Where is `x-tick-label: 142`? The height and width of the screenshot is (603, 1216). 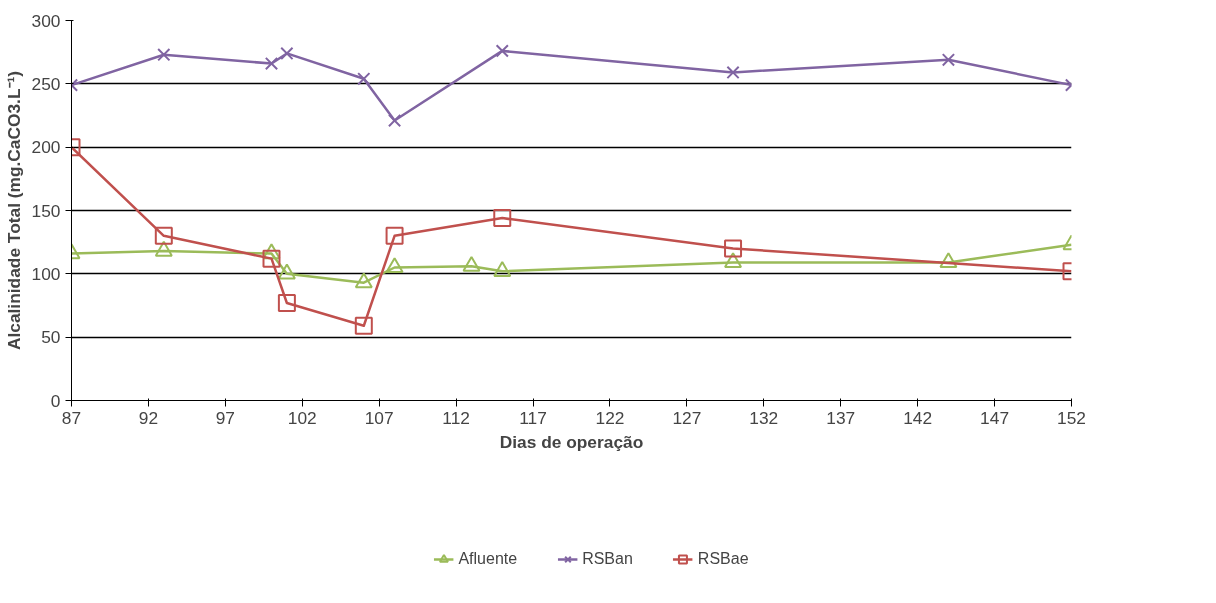
x-tick-label: 142 is located at coordinates (918, 417).